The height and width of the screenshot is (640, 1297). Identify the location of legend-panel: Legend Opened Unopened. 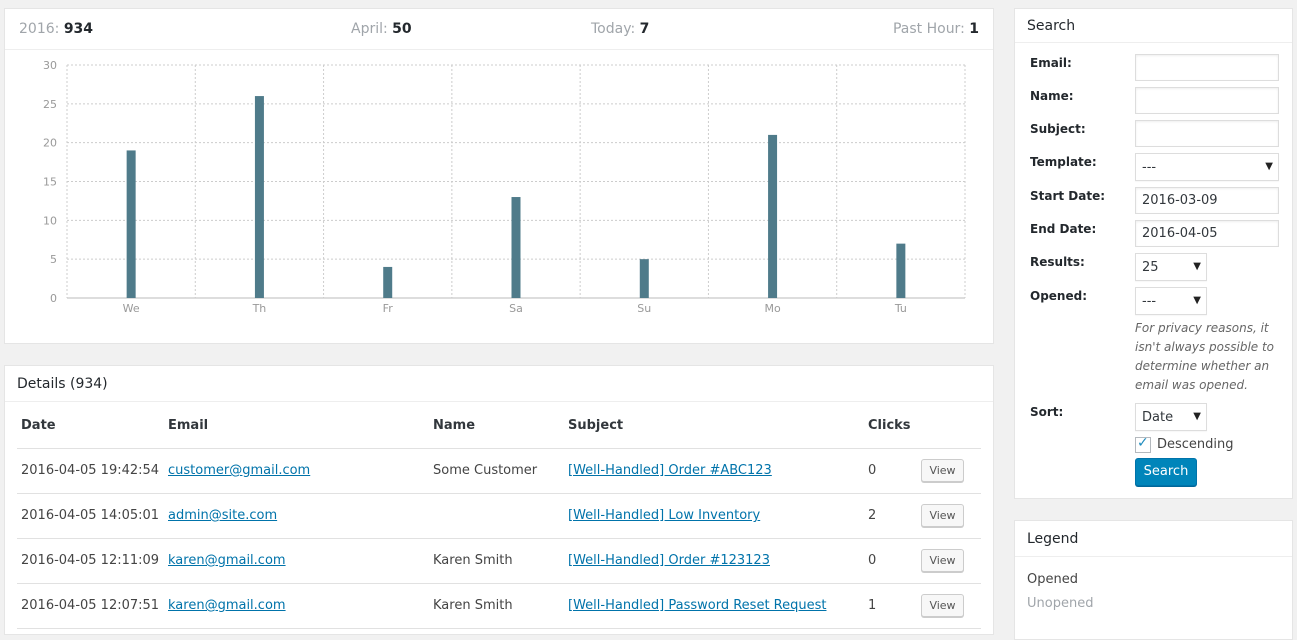
(1153, 580).